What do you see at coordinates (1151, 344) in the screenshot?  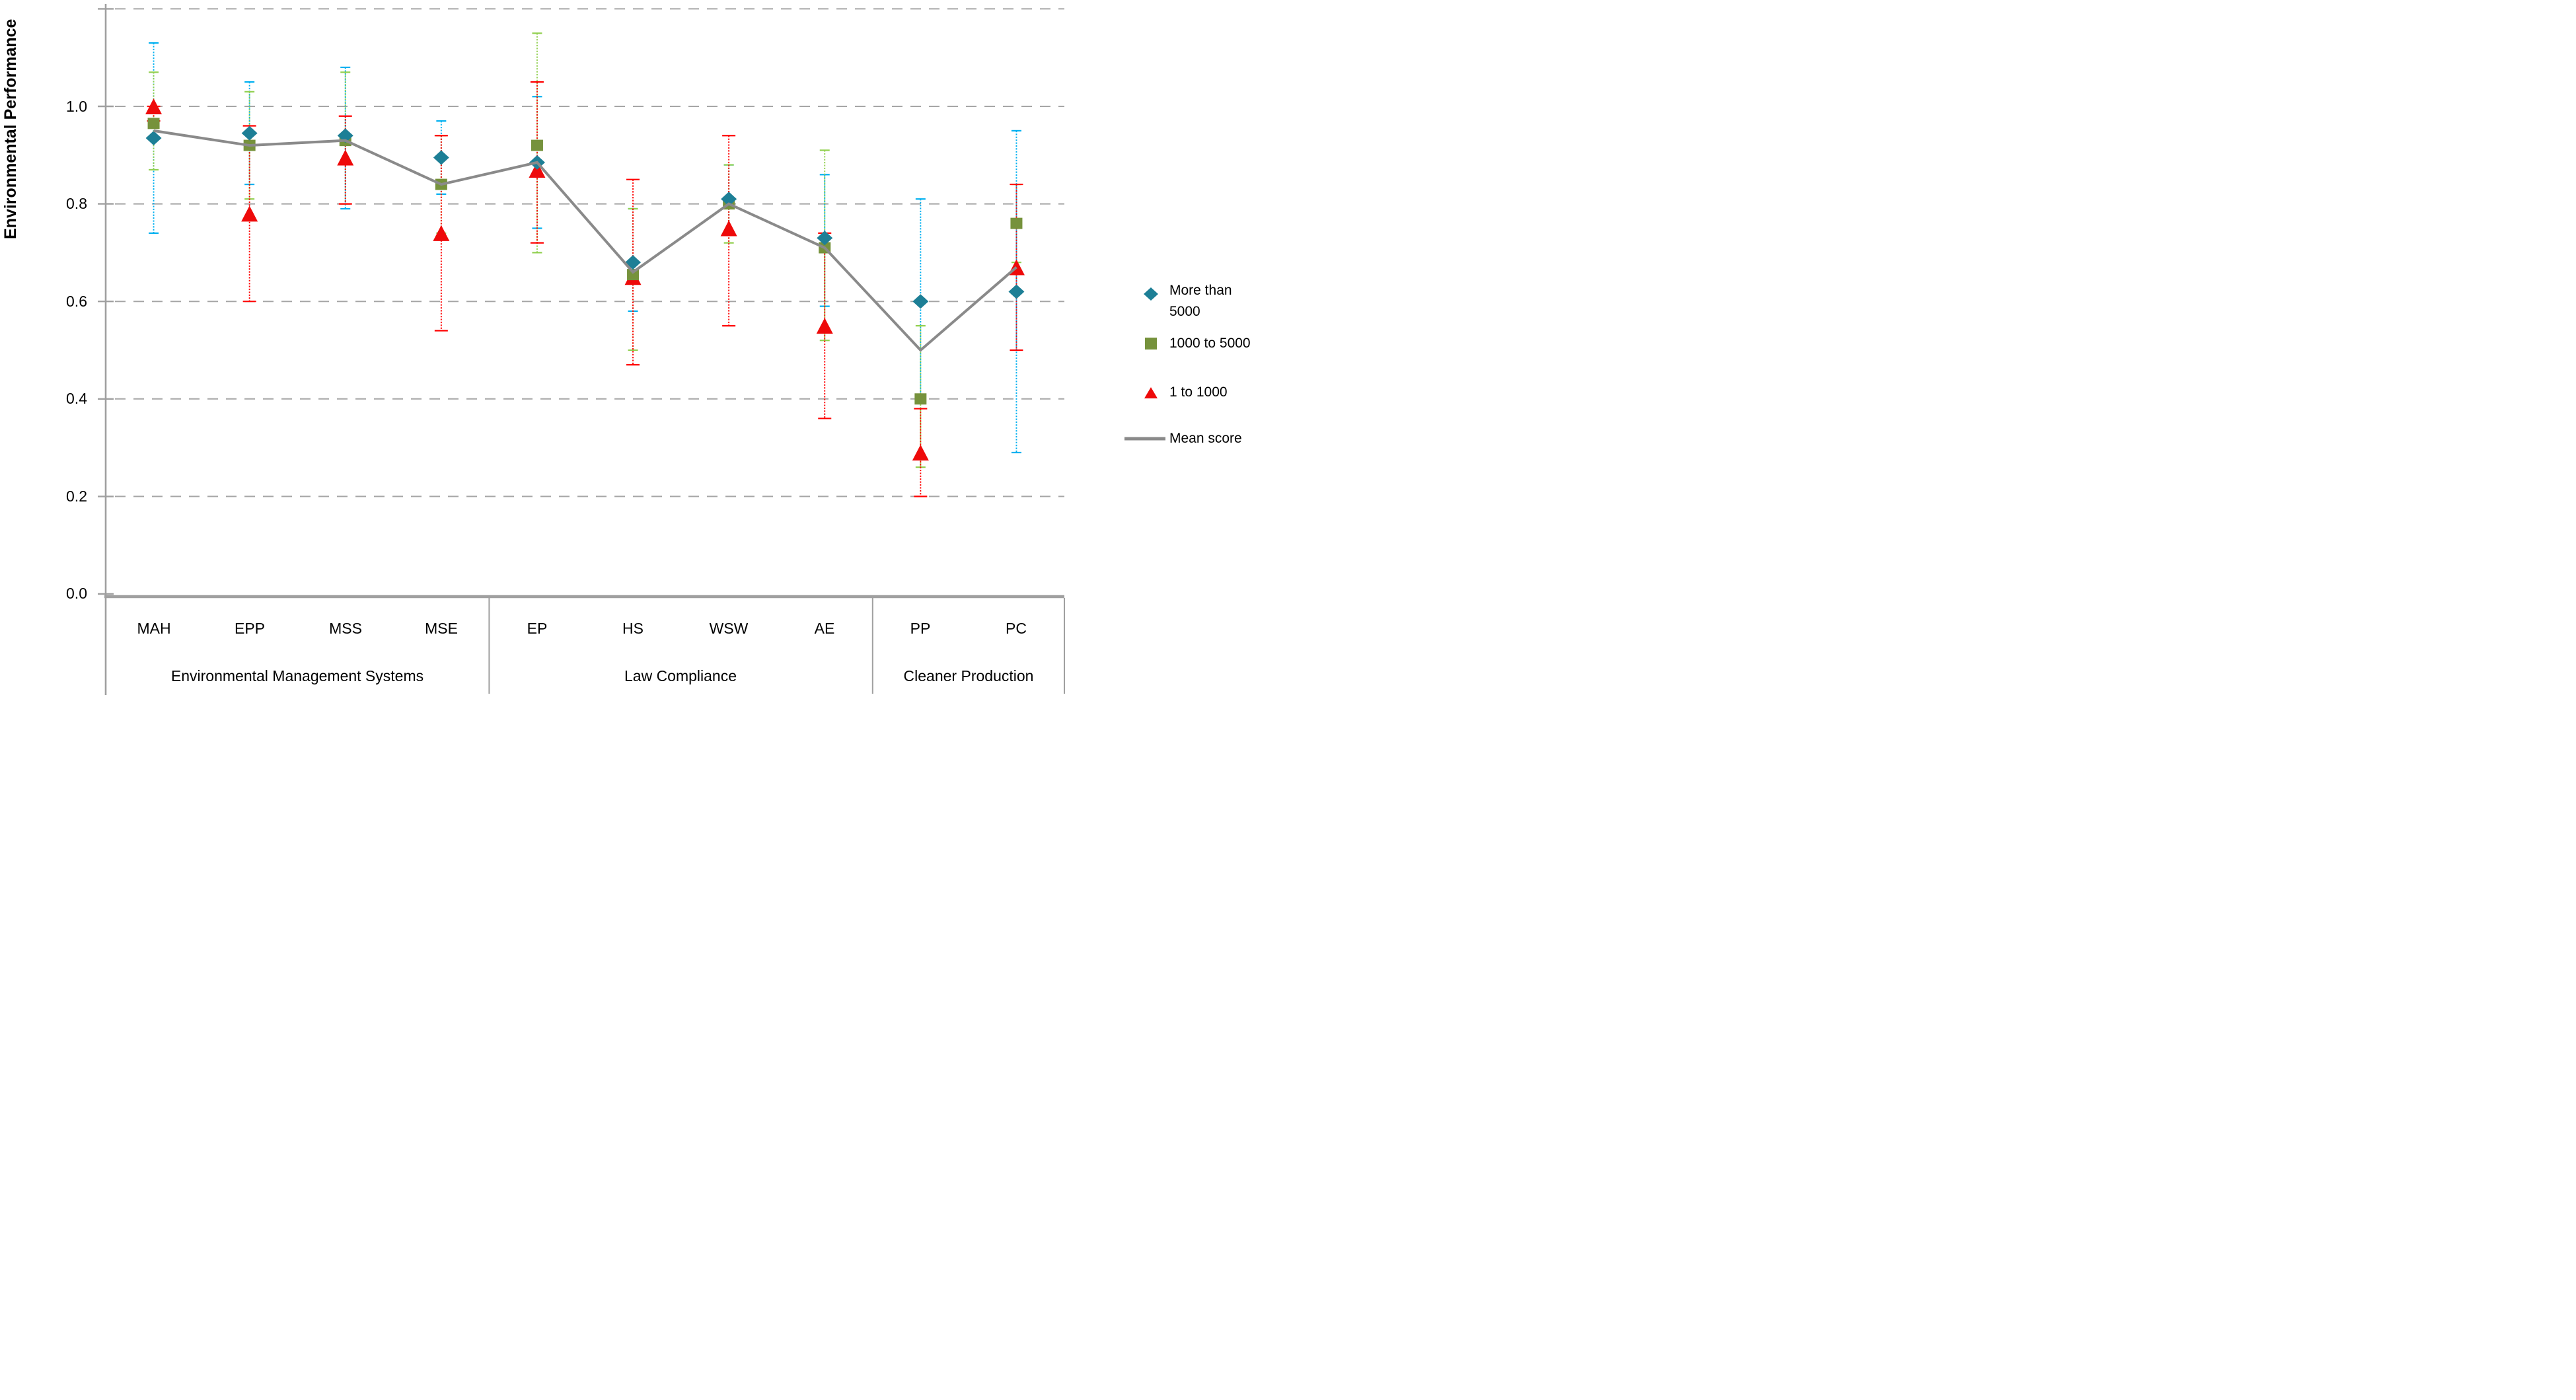 I see `legend-square-icon` at bounding box center [1151, 344].